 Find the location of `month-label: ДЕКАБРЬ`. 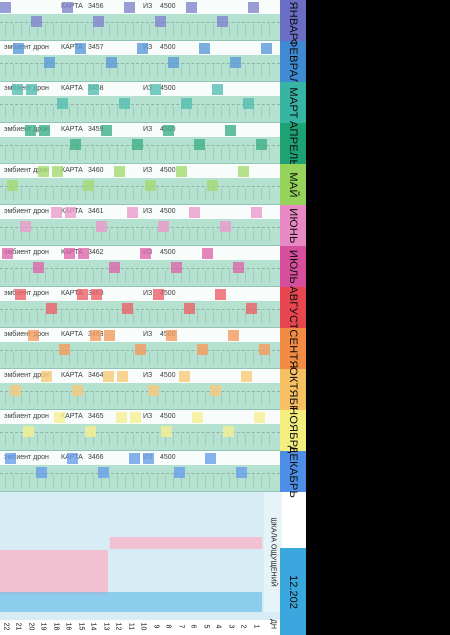

month-label: ДЕКАБРЬ is located at coordinates (293, 471).